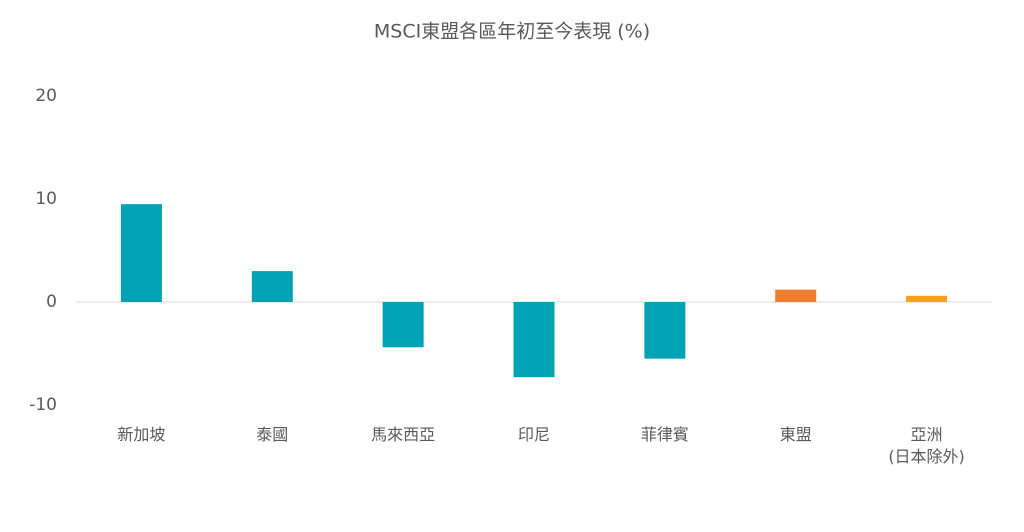  What do you see at coordinates (46, 199) in the screenshot?
I see `y-tick-label: 10` at bounding box center [46, 199].